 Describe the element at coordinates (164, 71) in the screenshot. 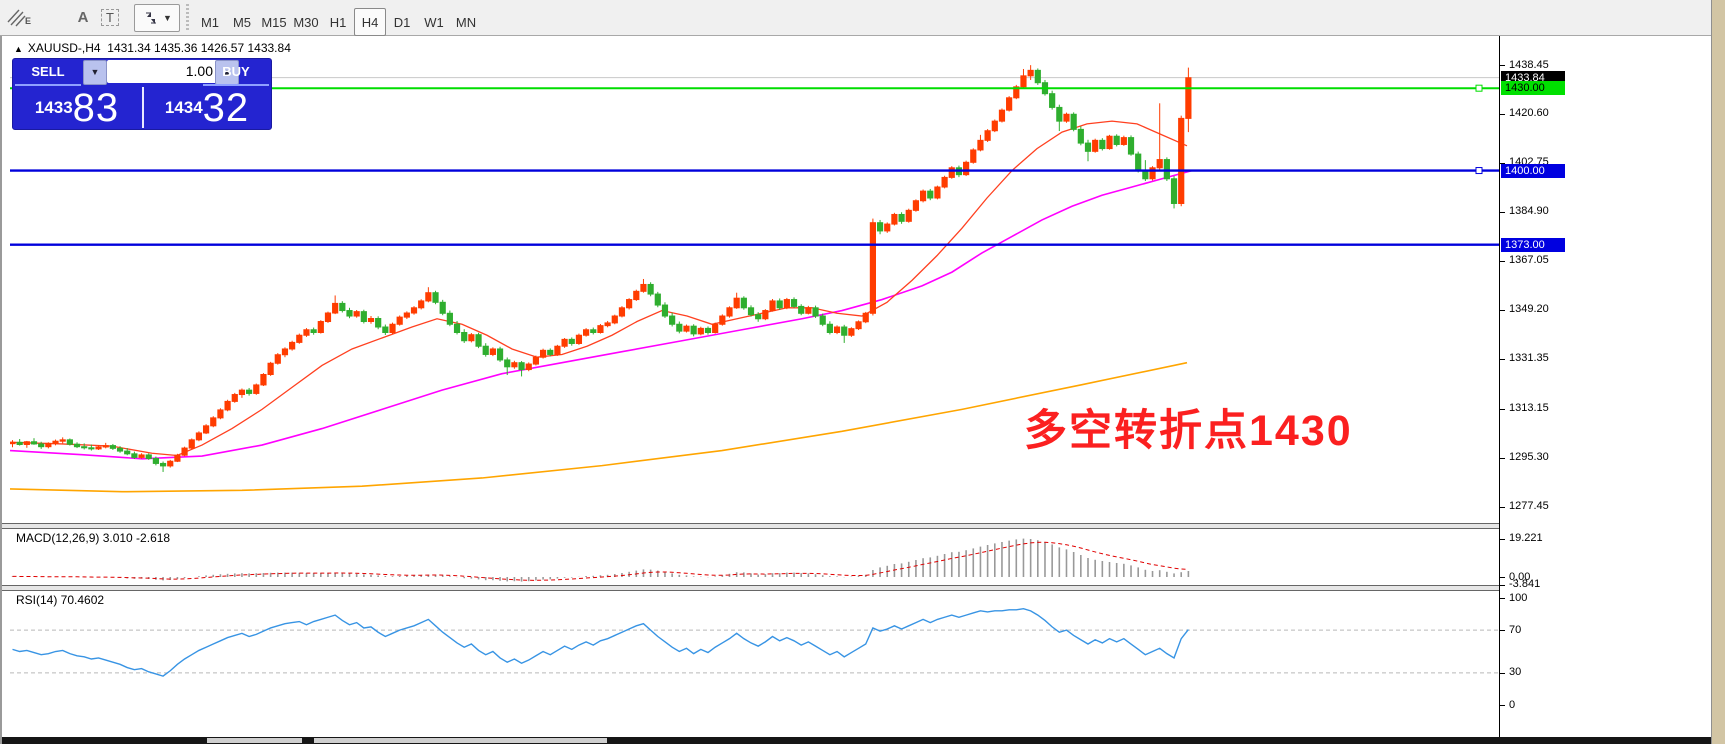

I see `volume-input: 1.00` at that location.